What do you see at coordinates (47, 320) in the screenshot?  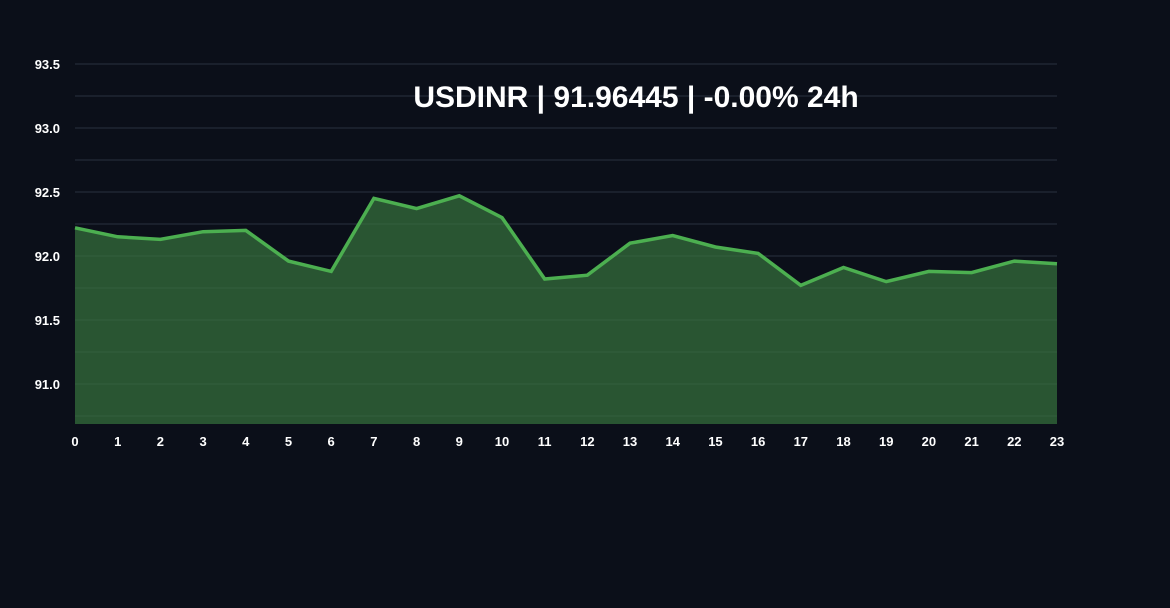 I see `y-tick-label: 91.5` at bounding box center [47, 320].